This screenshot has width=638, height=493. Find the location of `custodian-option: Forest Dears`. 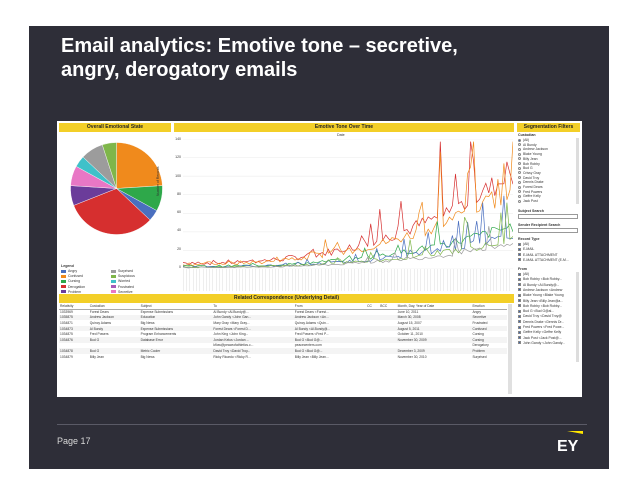

custodian-option: Forest Dears is located at coordinates (530, 187).